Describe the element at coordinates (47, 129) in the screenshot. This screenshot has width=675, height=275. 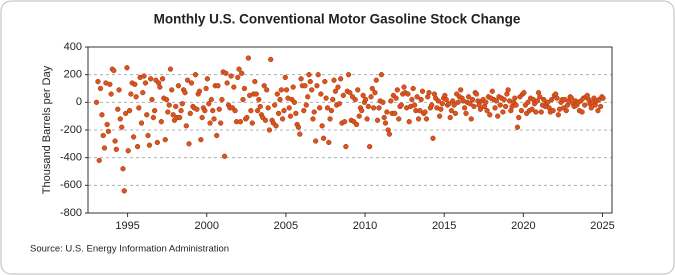
I see `y-axis-label: Thousand Barrels per Day` at that location.